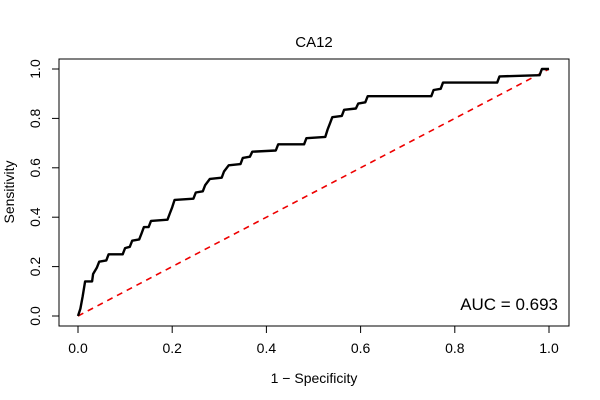 This screenshot has height=400, width=600. What do you see at coordinates (35, 316) in the screenshot?
I see `y-tick-label: 0.0` at bounding box center [35, 316].